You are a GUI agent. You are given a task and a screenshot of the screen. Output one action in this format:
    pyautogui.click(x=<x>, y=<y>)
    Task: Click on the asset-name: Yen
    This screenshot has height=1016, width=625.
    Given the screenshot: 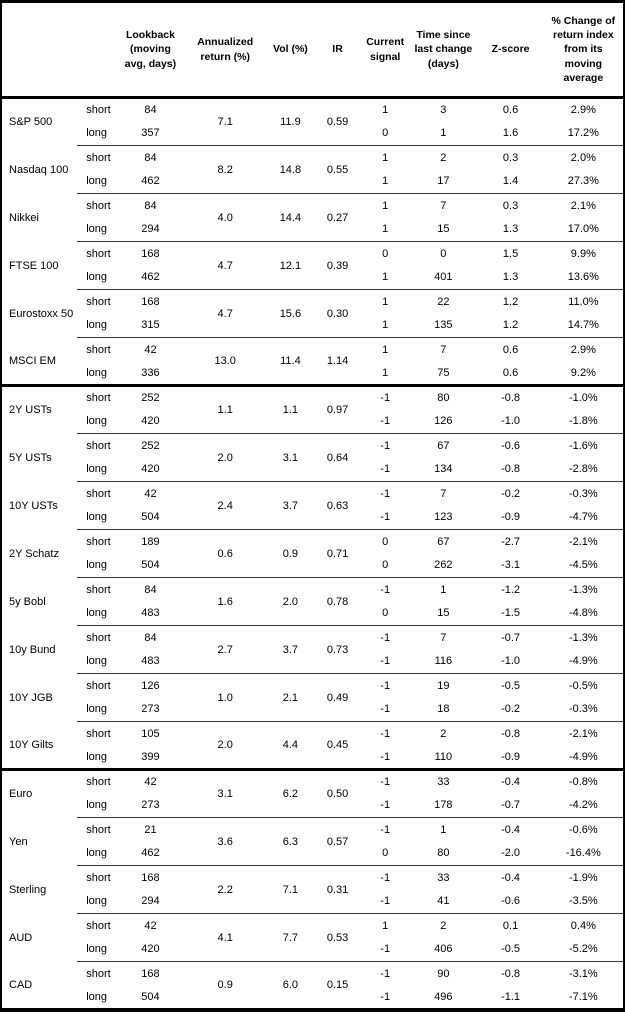 What is the action you would take?
    pyautogui.click(x=18, y=841)
    